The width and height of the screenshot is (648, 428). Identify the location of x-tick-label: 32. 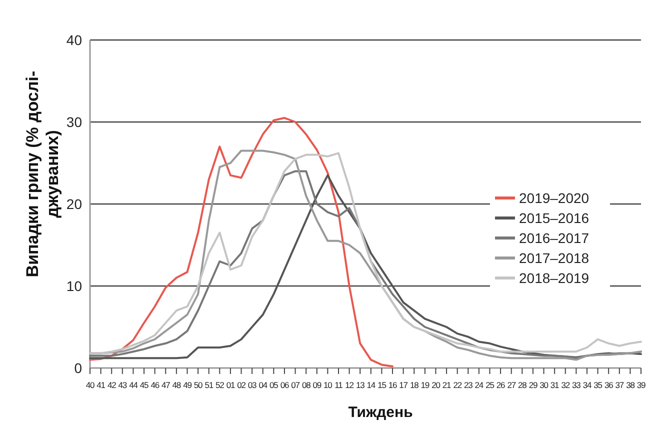
(565, 385).